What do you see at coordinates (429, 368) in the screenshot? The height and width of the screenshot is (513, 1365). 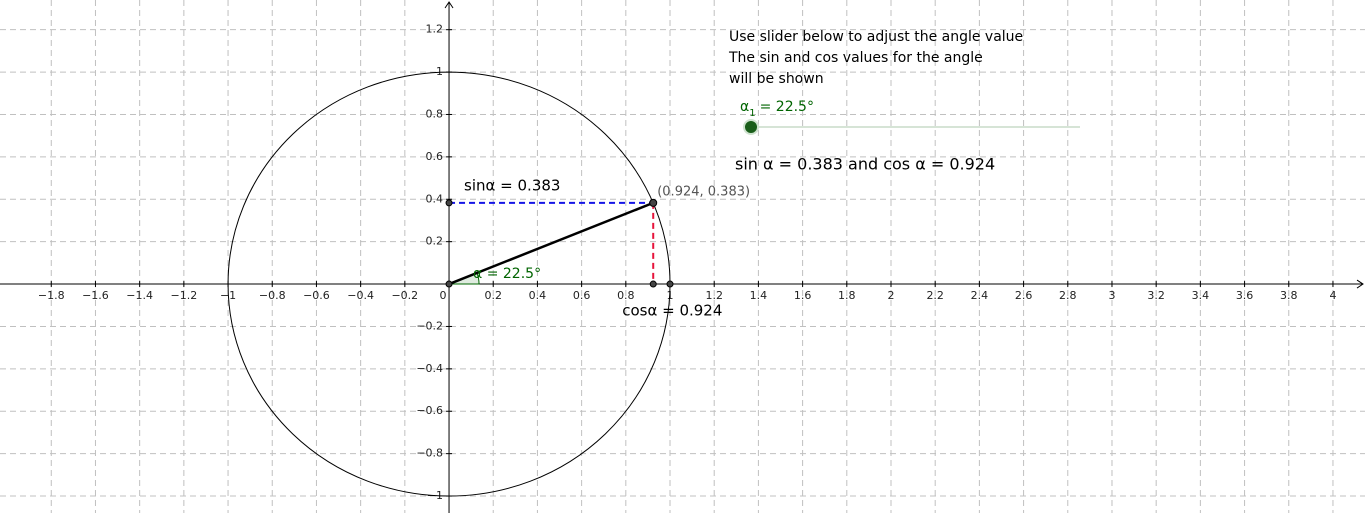 I see `y-tick-label: −0.4` at bounding box center [429, 368].